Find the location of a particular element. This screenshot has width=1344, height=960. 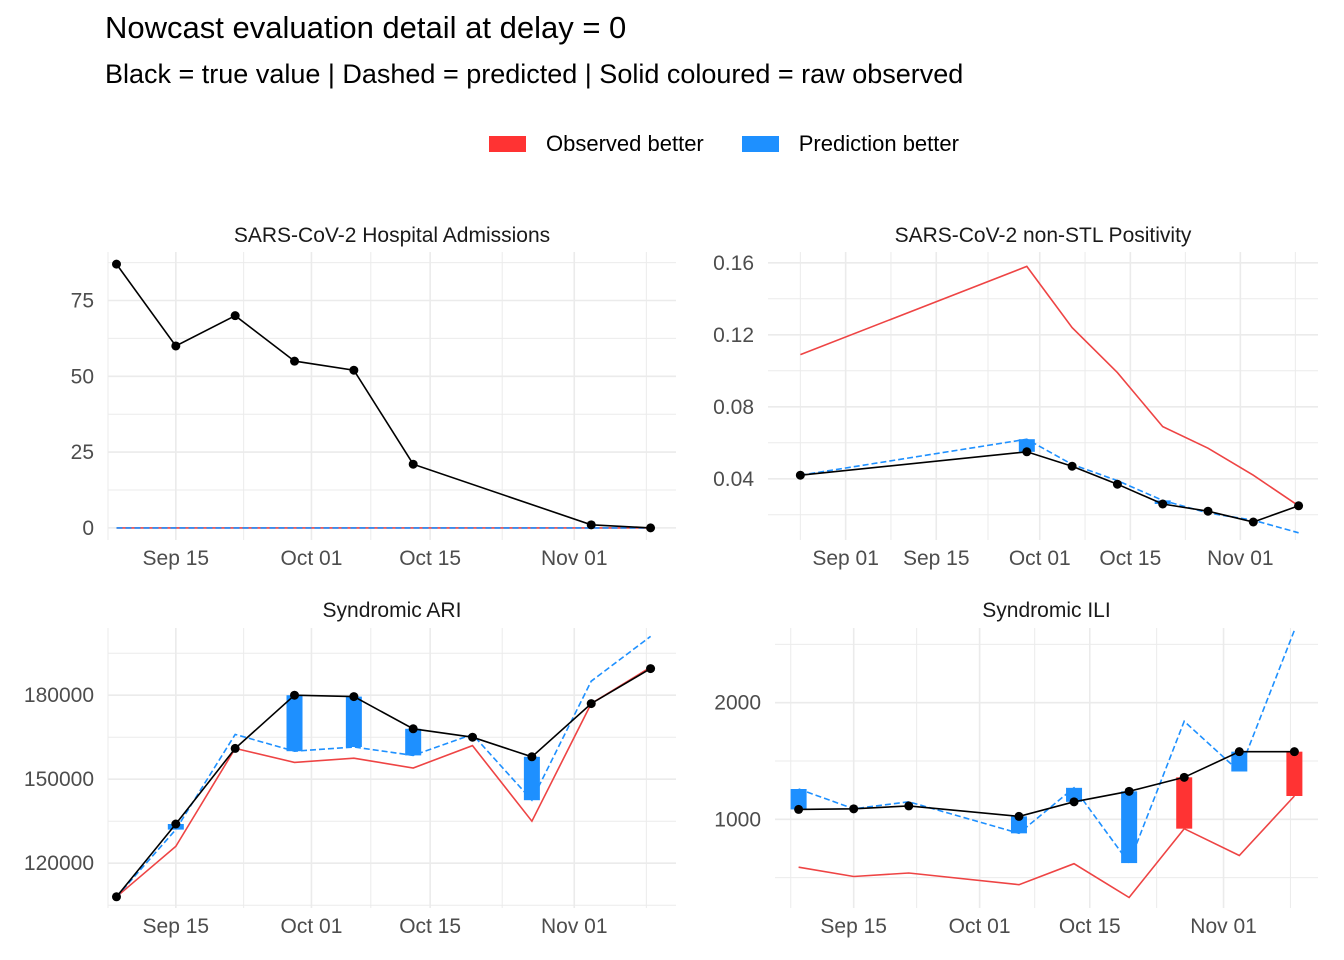

y-tick-label: 0.12 is located at coordinates (733, 335).